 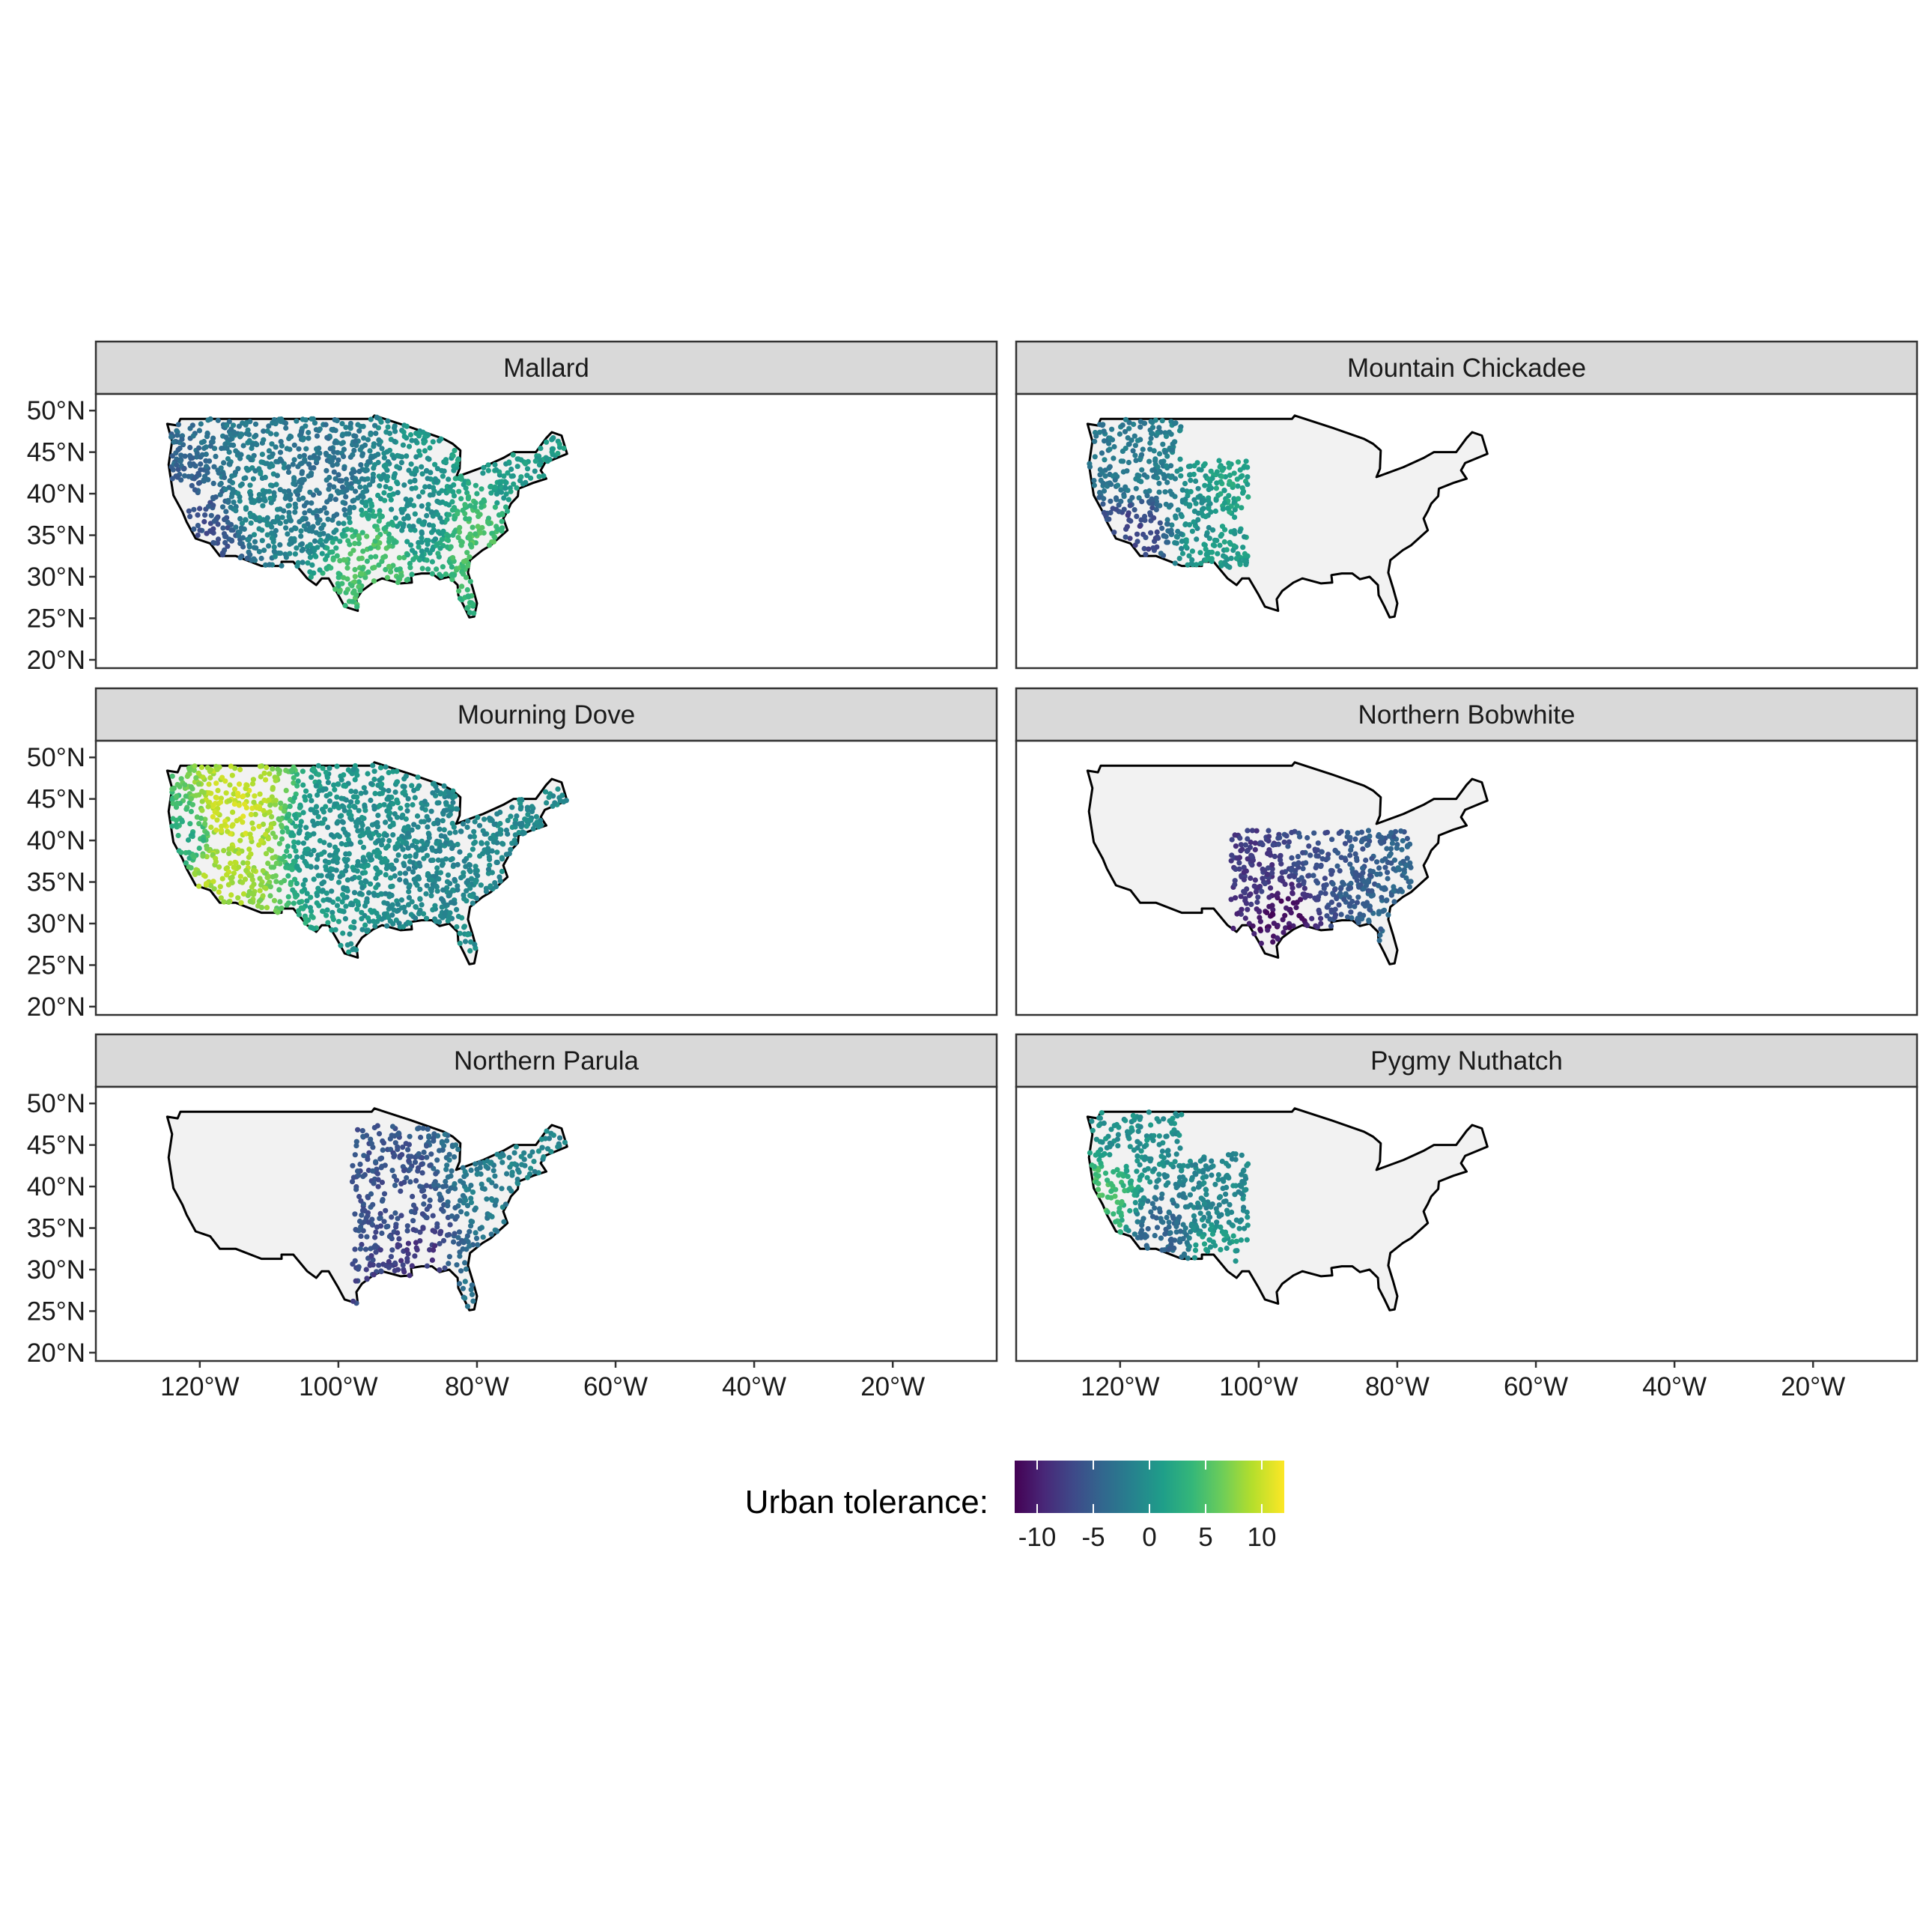 What do you see at coordinates (369, 859) in the screenshot?
I see `survey-points` at bounding box center [369, 859].